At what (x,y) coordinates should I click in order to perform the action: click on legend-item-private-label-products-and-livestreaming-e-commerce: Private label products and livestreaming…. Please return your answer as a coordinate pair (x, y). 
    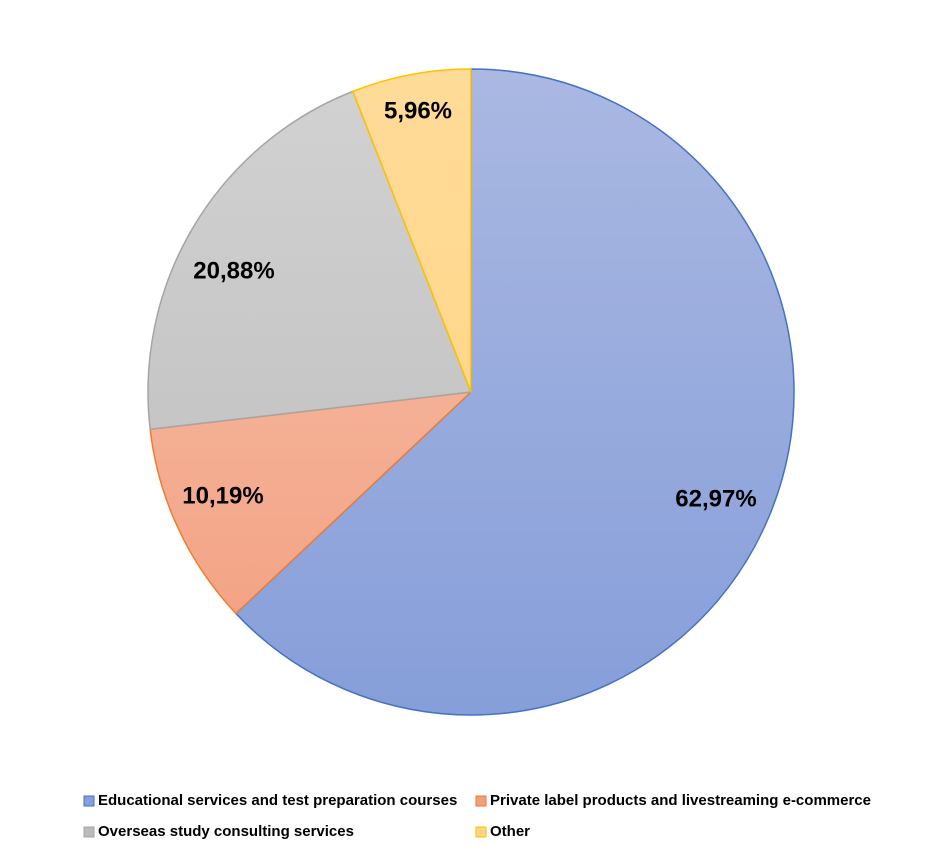
    Looking at the image, I should click on (673, 800).